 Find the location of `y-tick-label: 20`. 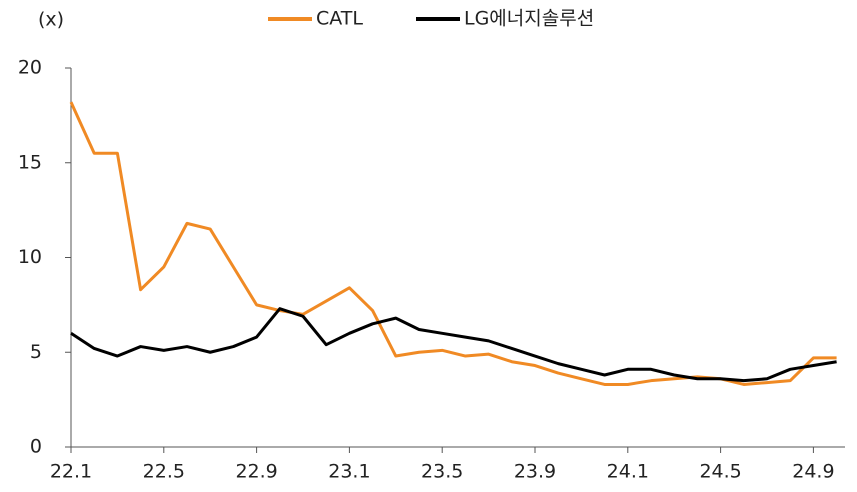

y-tick-label: 20 is located at coordinates (30, 68).